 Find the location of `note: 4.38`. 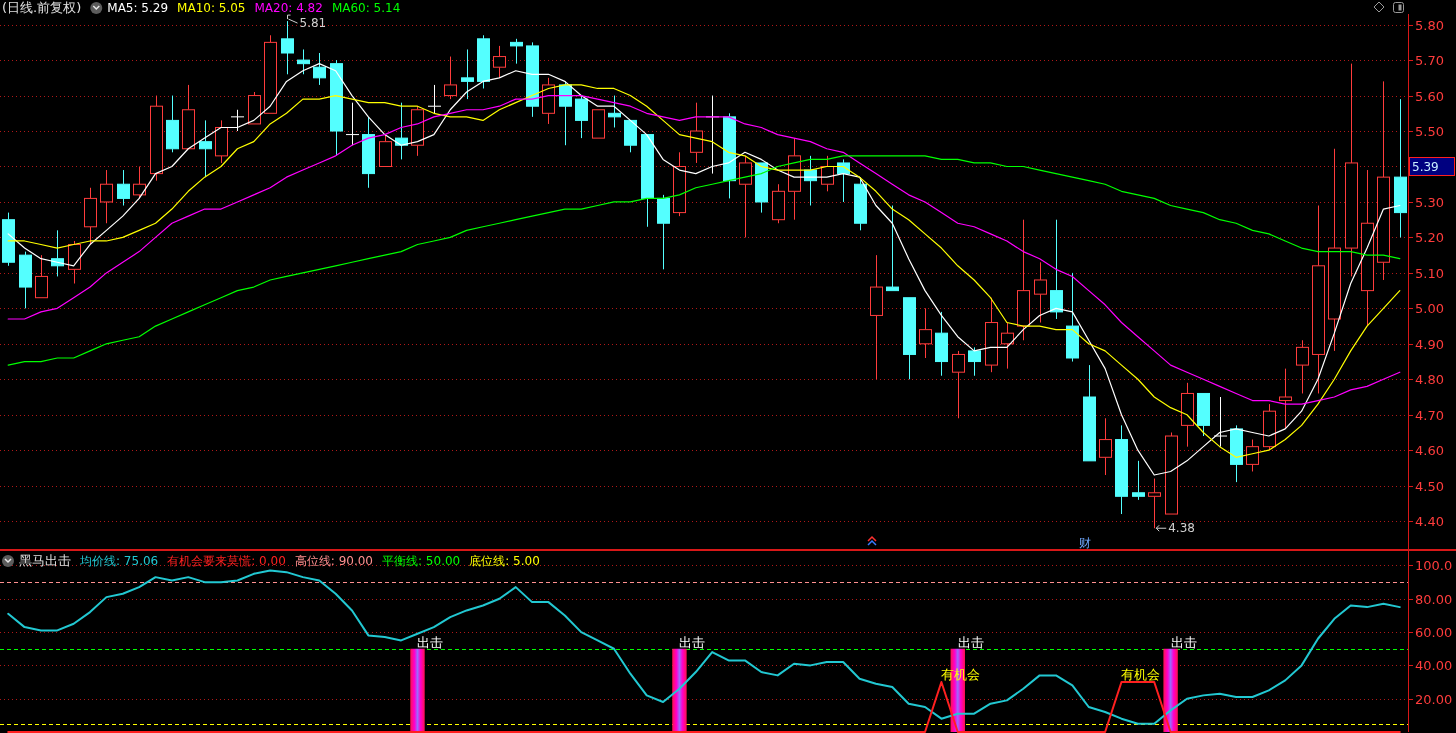

note: 4.38 is located at coordinates (1181, 528).